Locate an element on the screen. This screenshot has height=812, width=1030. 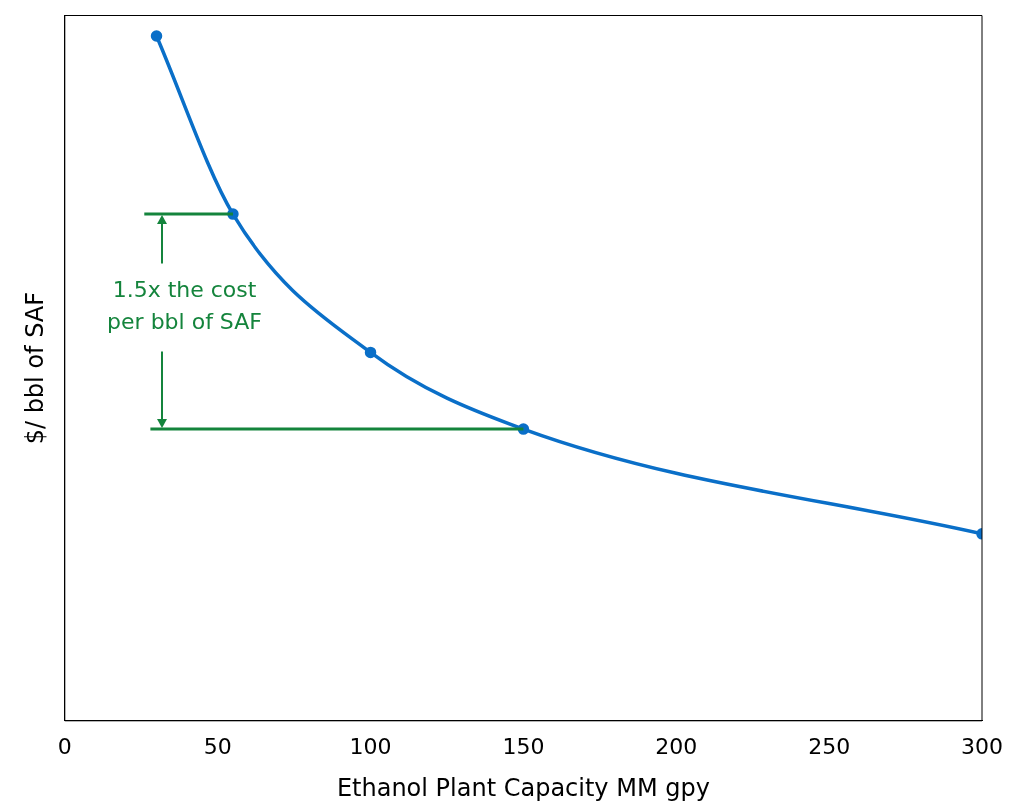
x-tick-label: 100 is located at coordinates (370, 746).